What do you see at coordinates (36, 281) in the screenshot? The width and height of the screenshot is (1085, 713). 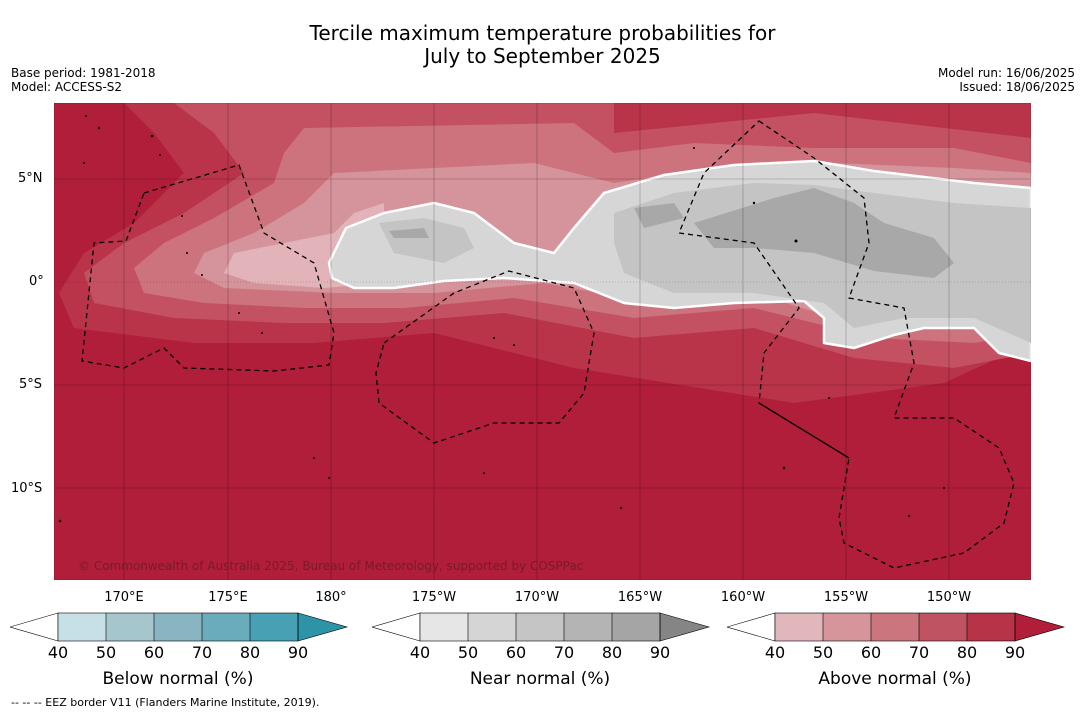 I see `lat-label-0: 0°` at bounding box center [36, 281].